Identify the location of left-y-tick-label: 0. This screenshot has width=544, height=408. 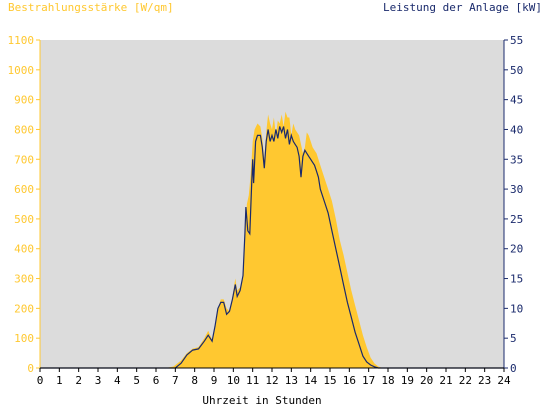
(30, 368).